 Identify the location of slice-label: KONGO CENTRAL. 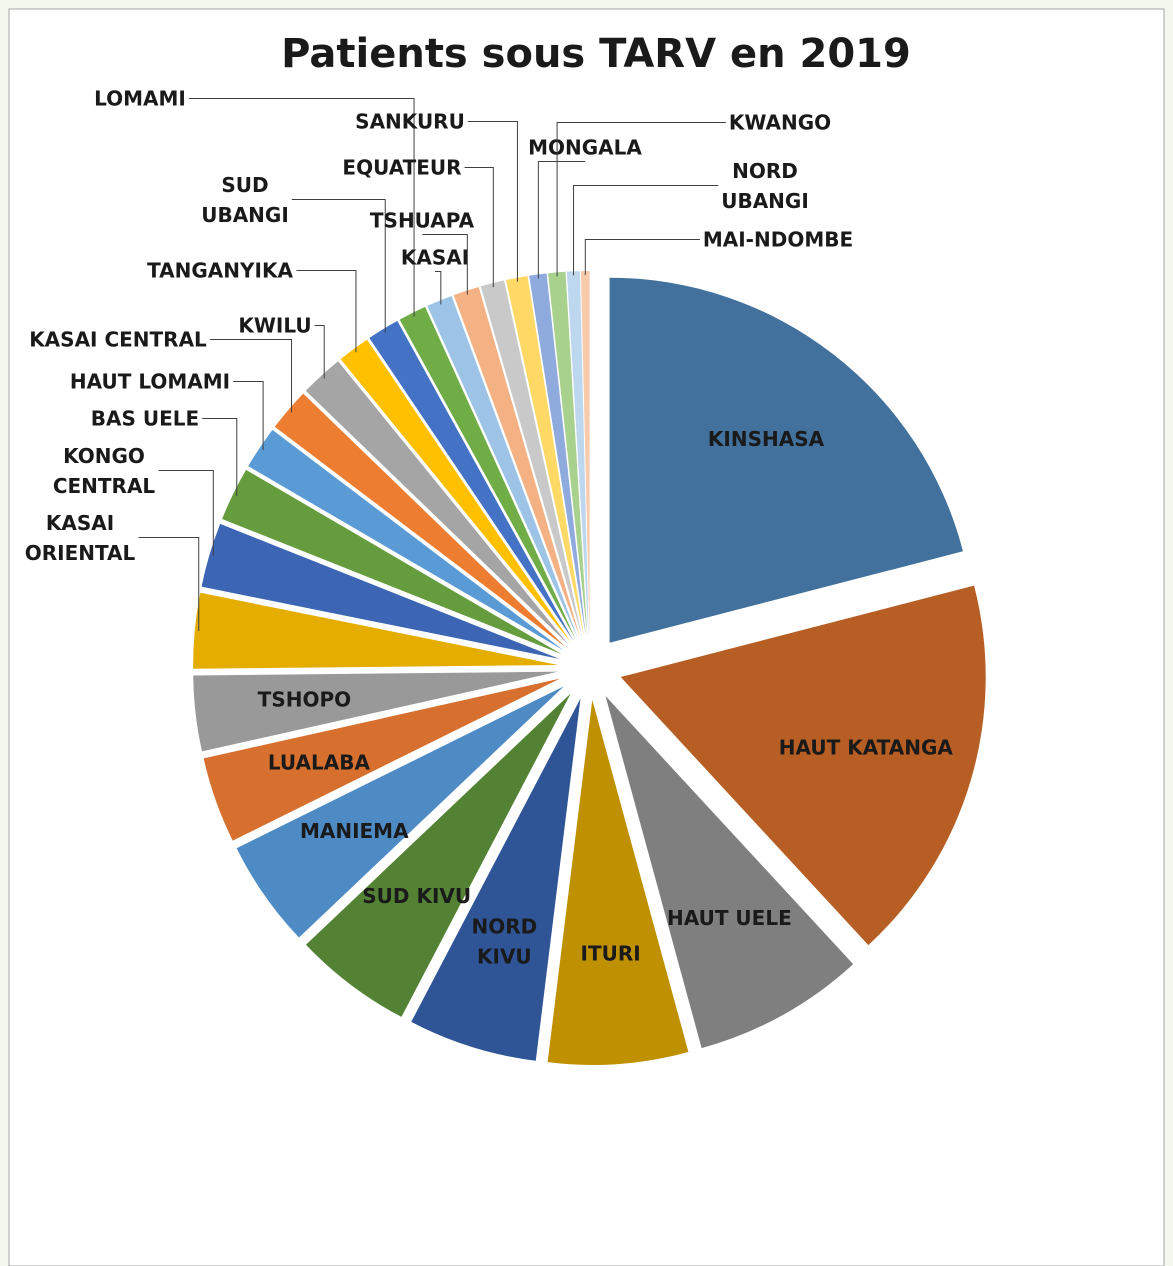
(104, 471).